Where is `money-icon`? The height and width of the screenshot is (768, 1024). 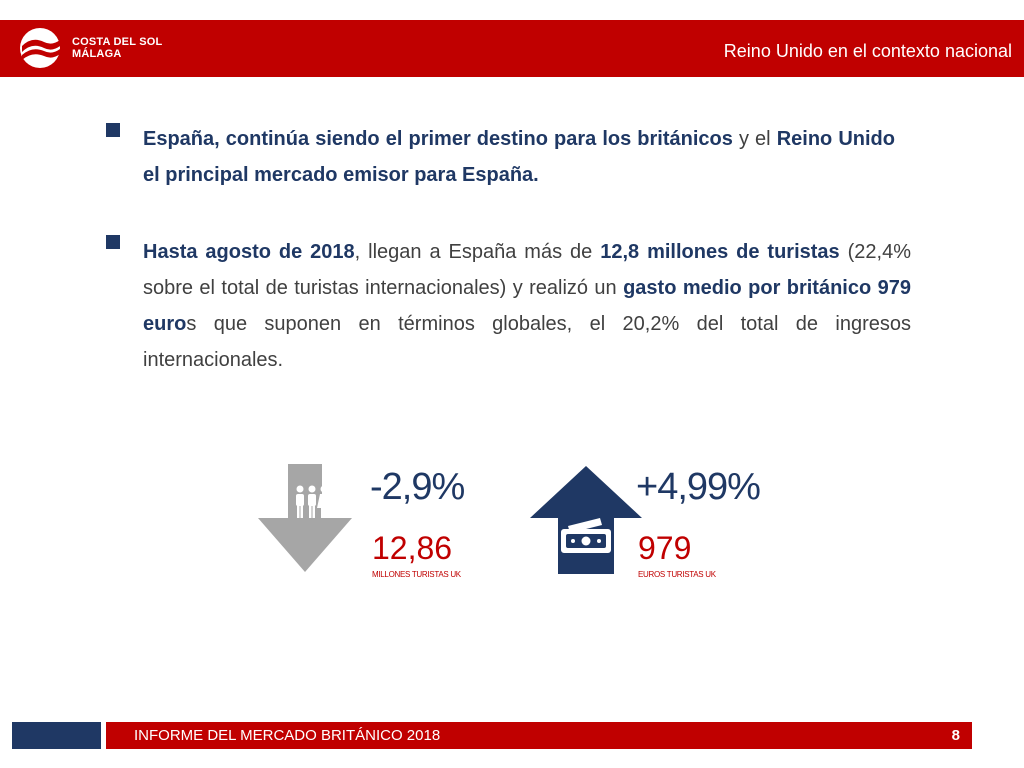
money-icon is located at coordinates (586, 535).